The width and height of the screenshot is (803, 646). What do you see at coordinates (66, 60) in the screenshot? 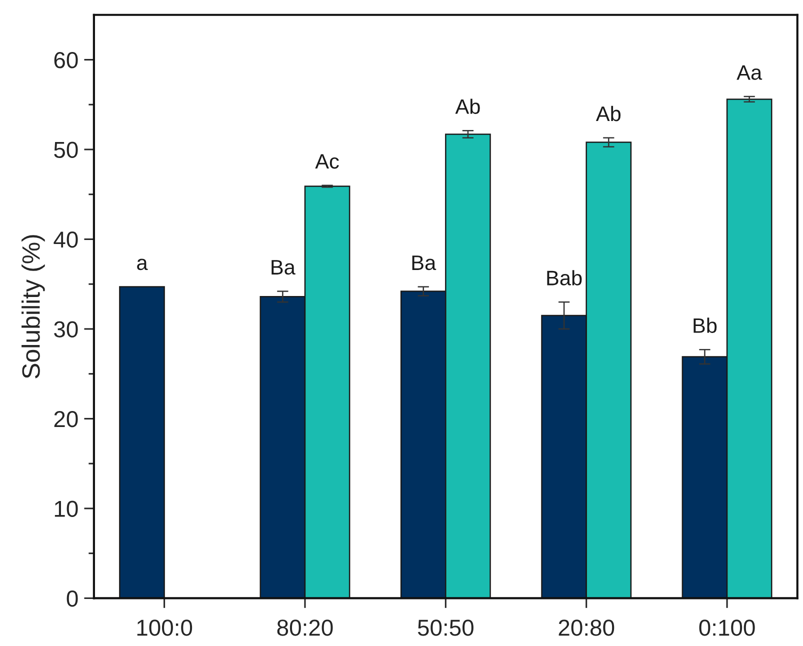
I see `y-tick-label: 60` at bounding box center [66, 60].